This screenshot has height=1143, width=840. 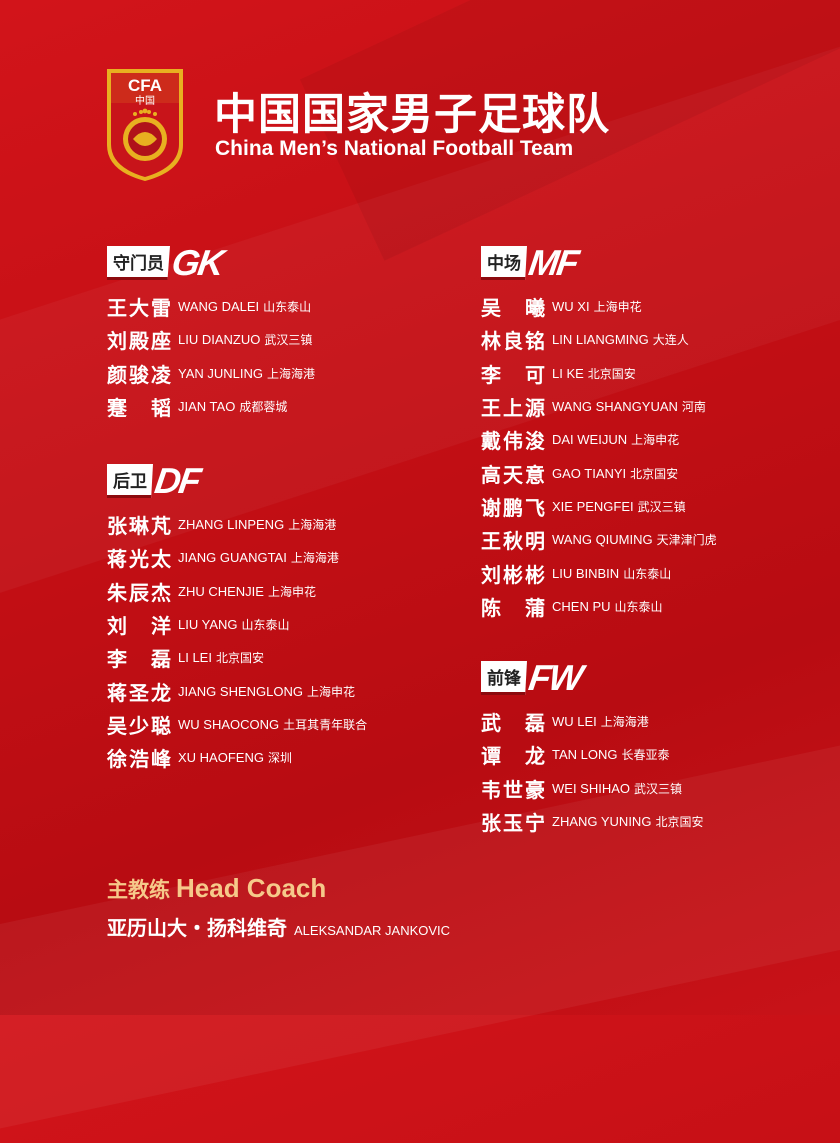 What do you see at coordinates (139, 659) in the screenshot?
I see `player-name-cn: 李磊` at bounding box center [139, 659].